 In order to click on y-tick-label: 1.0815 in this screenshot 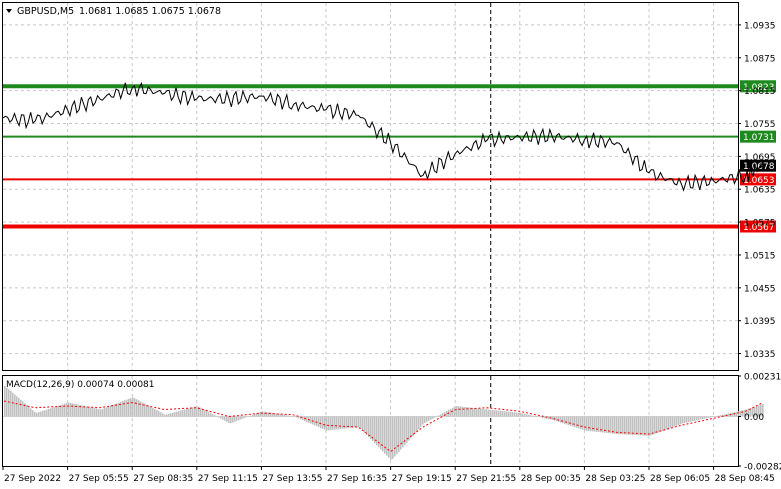, I will do `click(760, 92)`.